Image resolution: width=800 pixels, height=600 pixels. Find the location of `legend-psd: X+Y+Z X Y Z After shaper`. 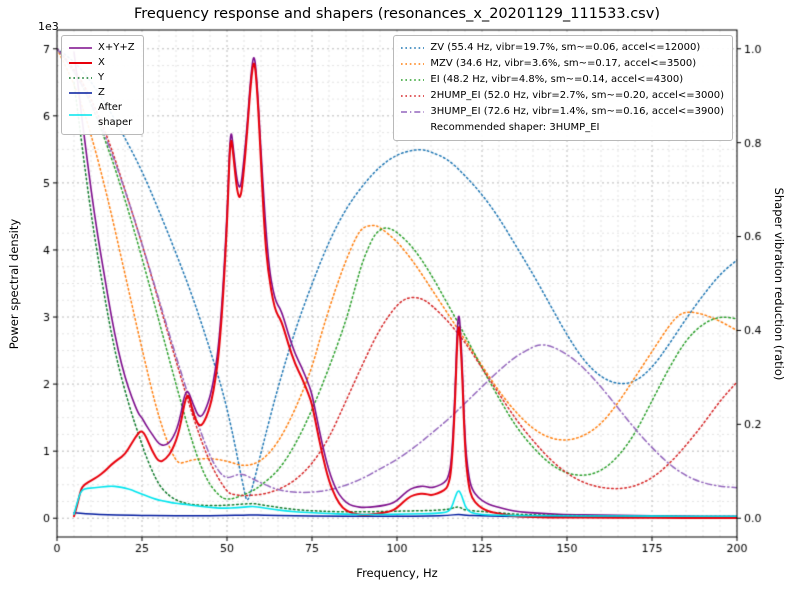

legend-psd: X+Y+Z X Y Z After shaper is located at coordinates (102, 85).